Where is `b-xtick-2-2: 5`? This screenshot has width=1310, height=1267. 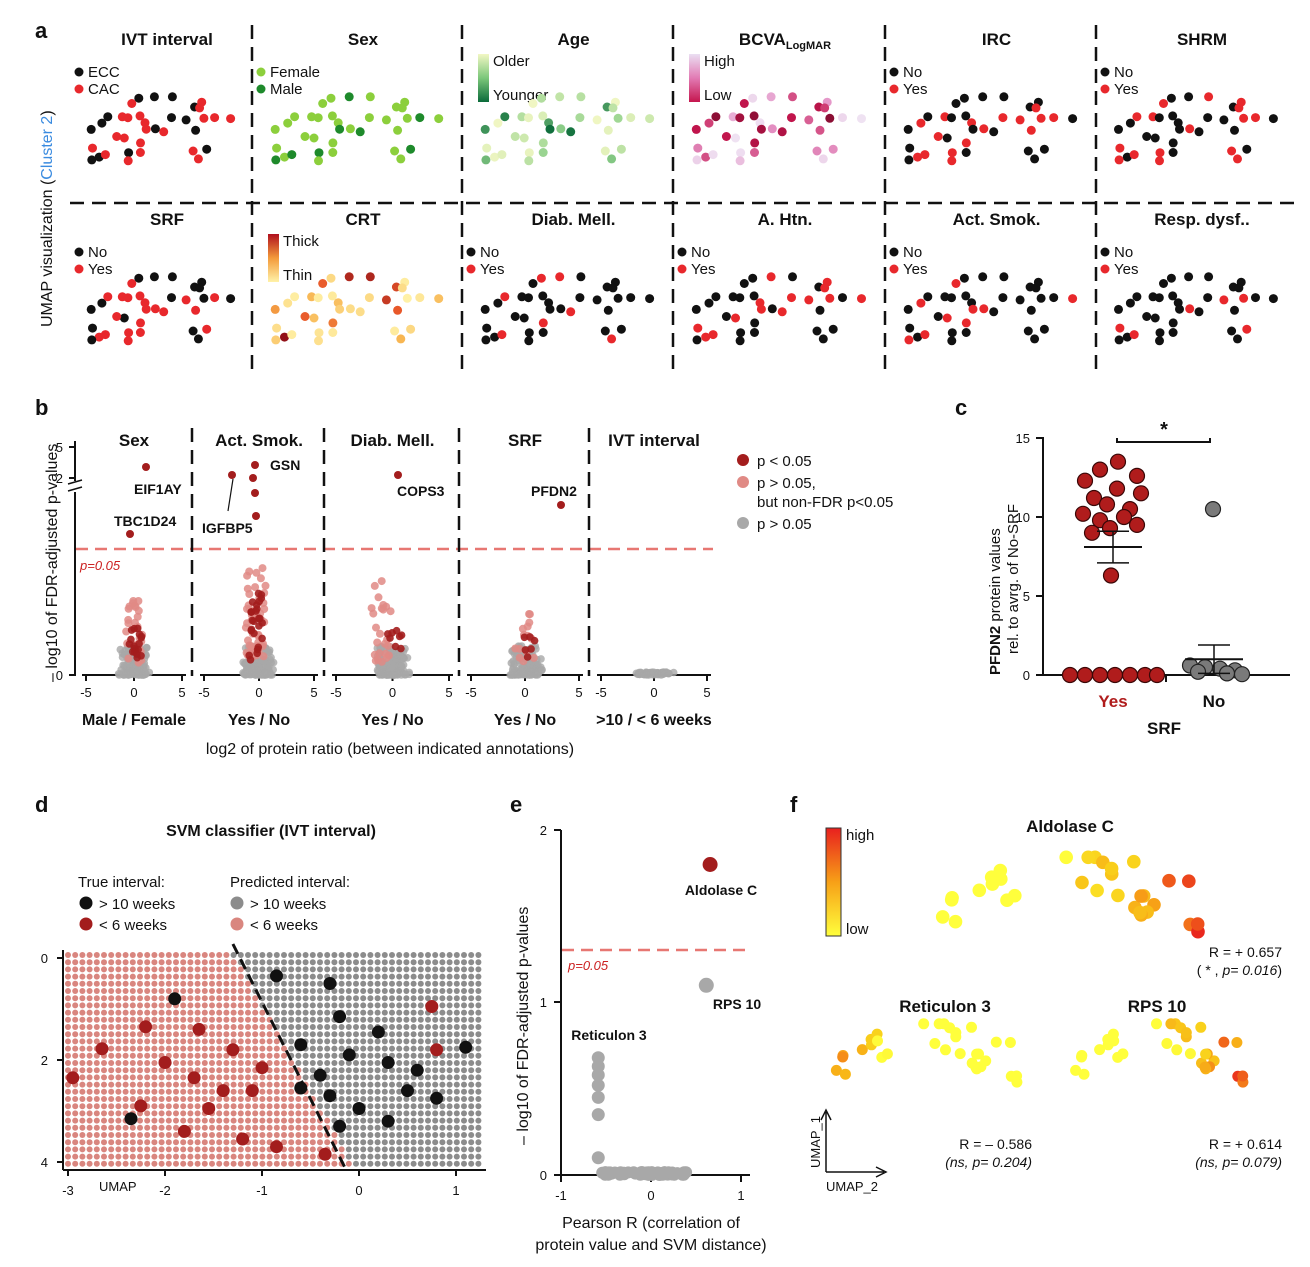 b-xtick-2-2: 5 is located at coordinates (448, 692).